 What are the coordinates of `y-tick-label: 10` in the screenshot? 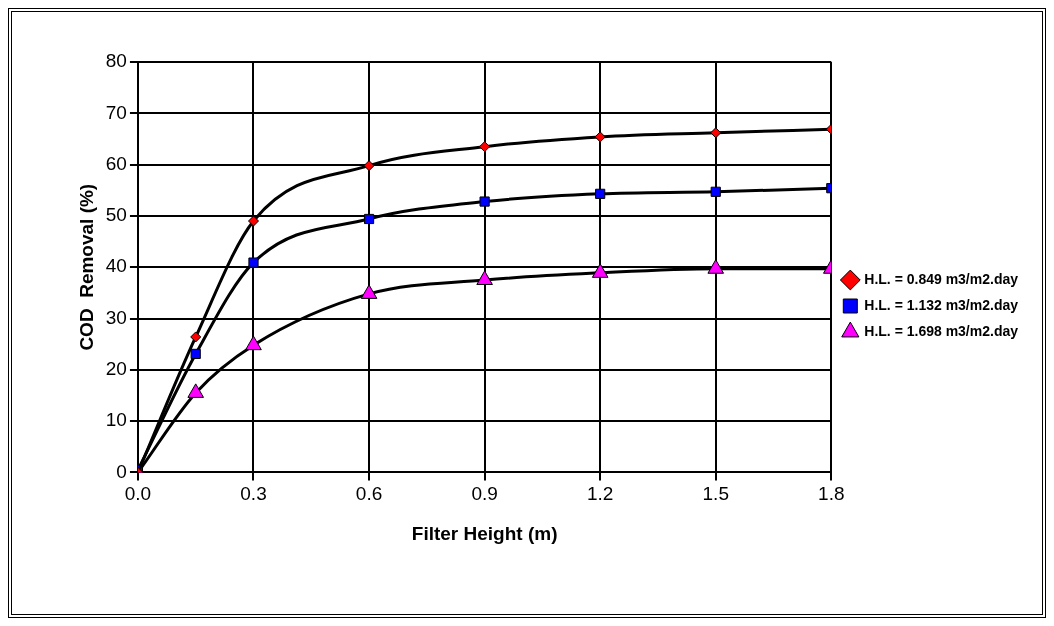 It's located at (116, 420).